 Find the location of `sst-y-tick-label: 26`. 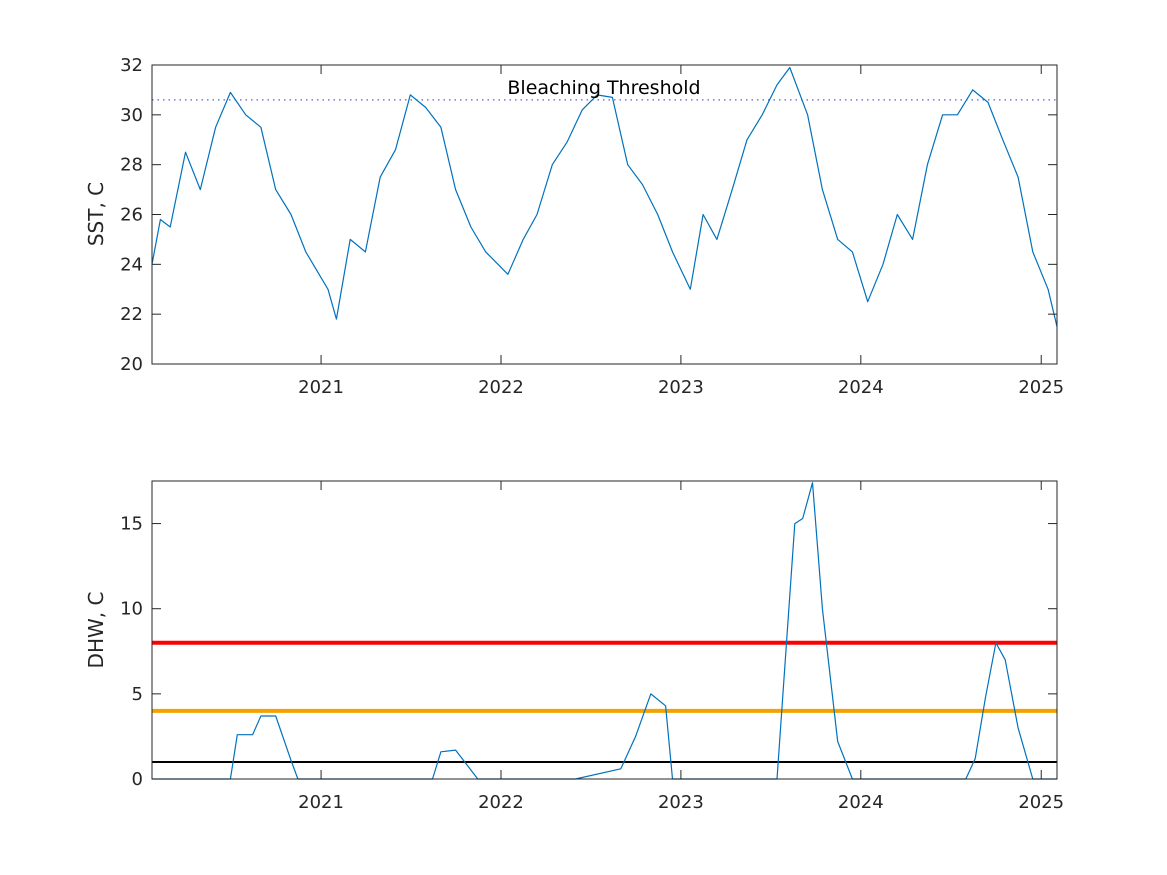

sst-y-tick-label: 26 is located at coordinates (131, 215).